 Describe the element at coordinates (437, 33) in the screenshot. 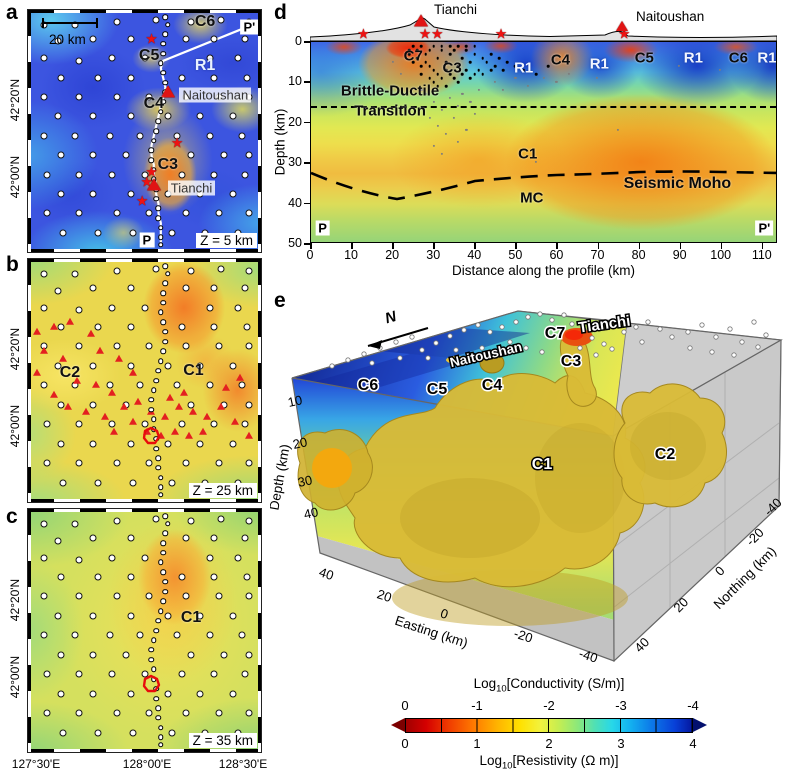

I see `eruption-star-icon: ★` at that location.